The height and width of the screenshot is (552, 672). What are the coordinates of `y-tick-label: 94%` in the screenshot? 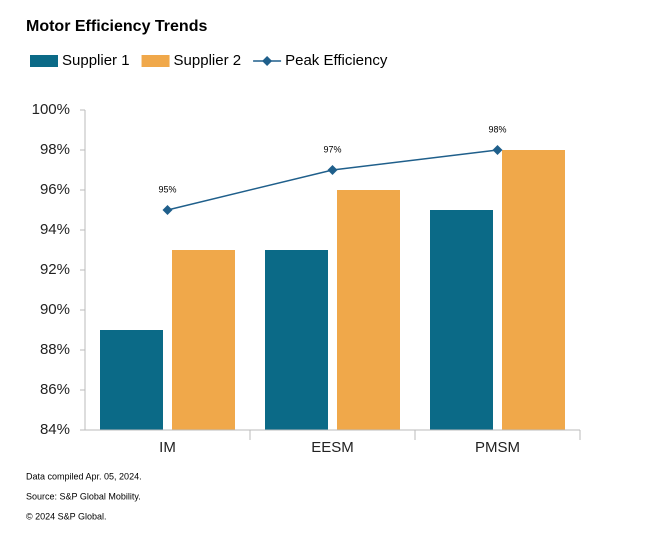 It's located at (55, 229).